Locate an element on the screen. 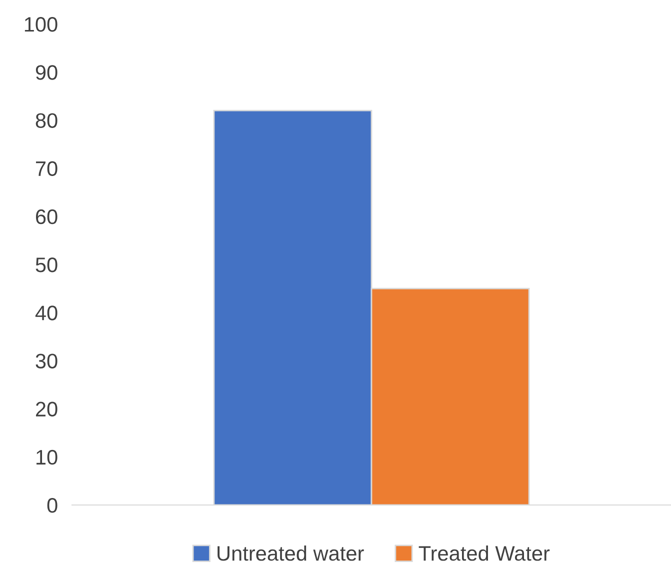 The height and width of the screenshot is (569, 671). y-tick-label: 50 is located at coordinates (47, 265).